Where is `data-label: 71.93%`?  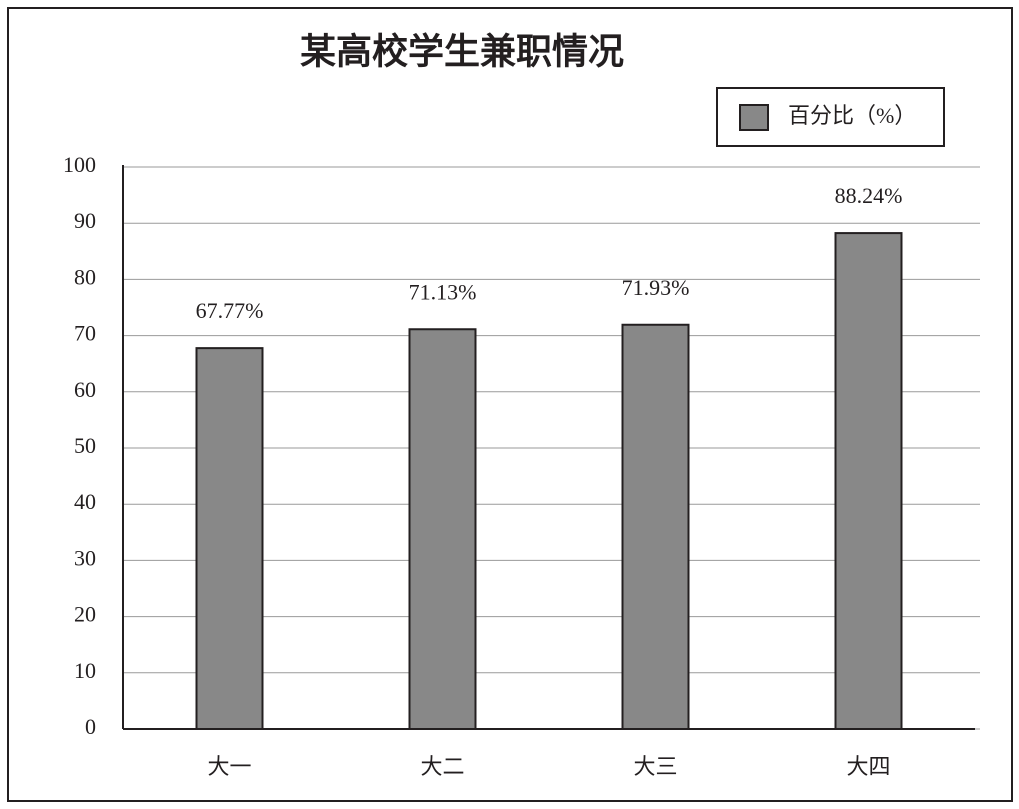 data-label: 71.93% is located at coordinates (656, 287).